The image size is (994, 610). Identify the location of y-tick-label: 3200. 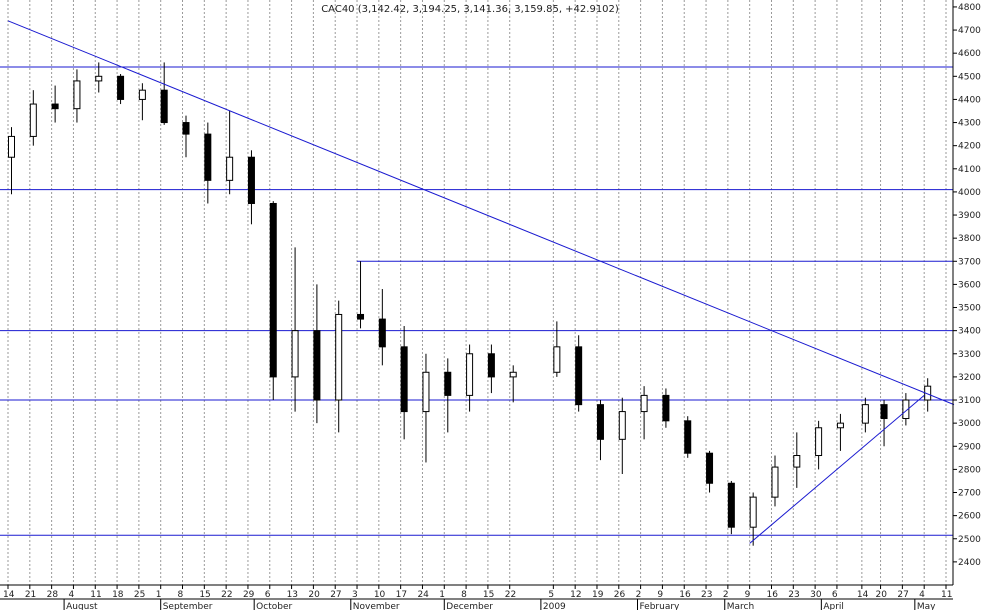
(969, 378).